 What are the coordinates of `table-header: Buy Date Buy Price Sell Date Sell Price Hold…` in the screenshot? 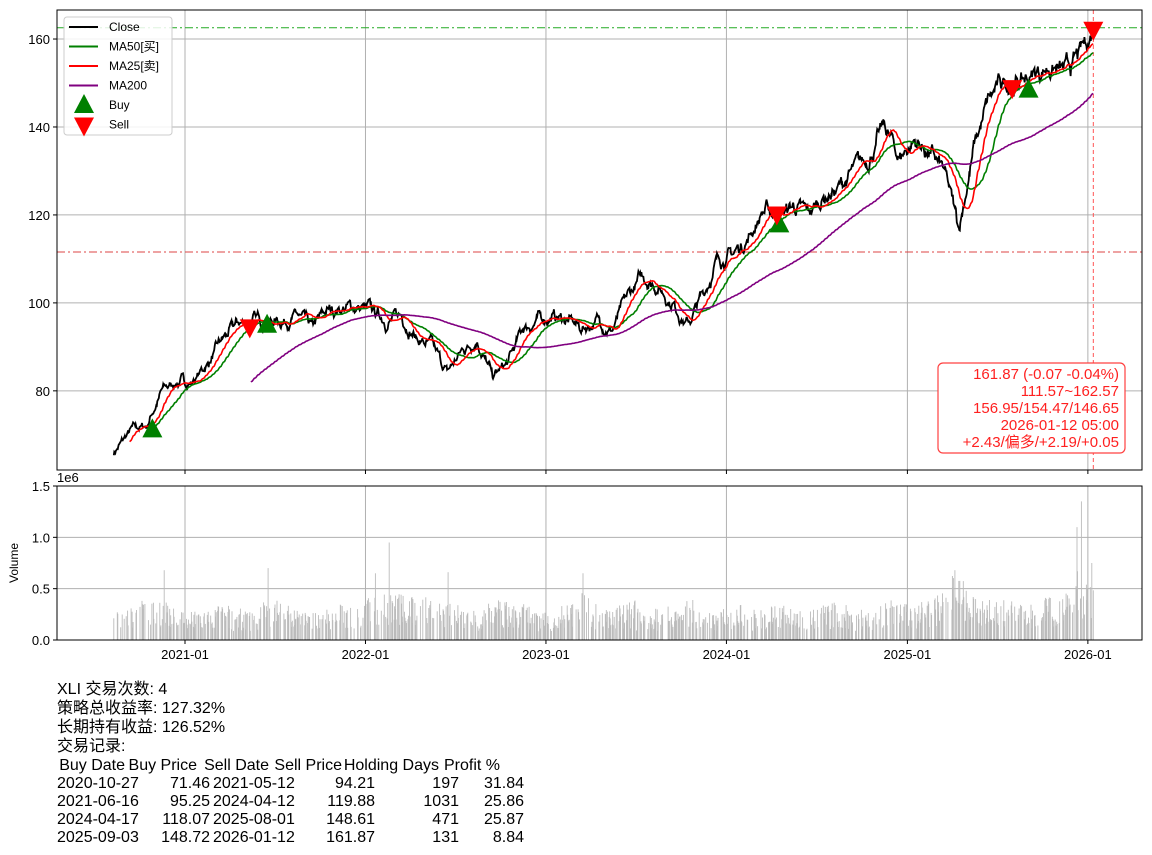 It's located at (280, 766).